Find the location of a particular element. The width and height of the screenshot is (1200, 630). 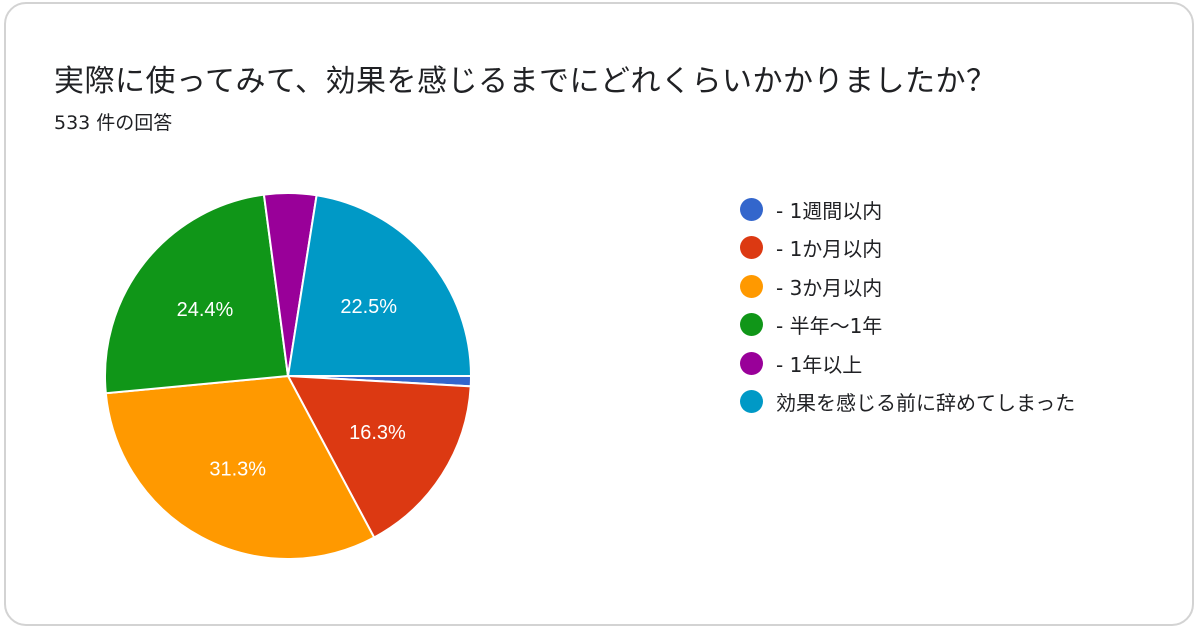

legend-item: - 1週間以内 is located at coordinates (907, 209).